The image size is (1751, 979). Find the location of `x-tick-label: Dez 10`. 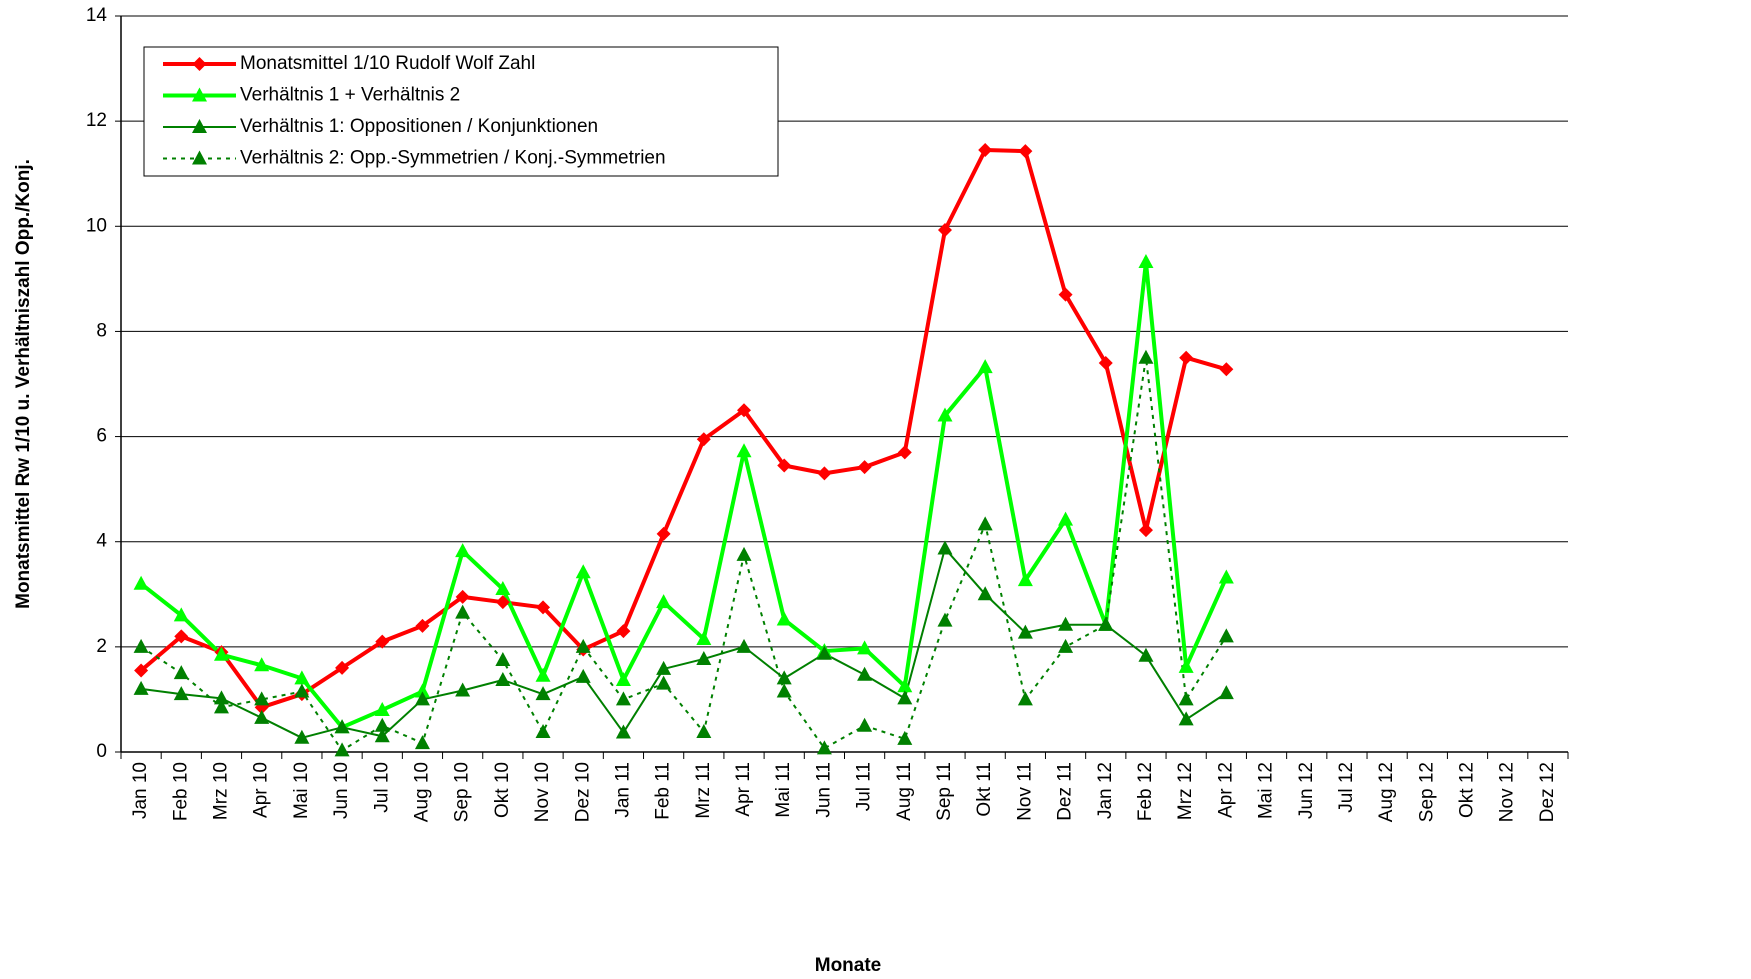

x-tick-label: Dez 10 is located at coordinates (582, 792).